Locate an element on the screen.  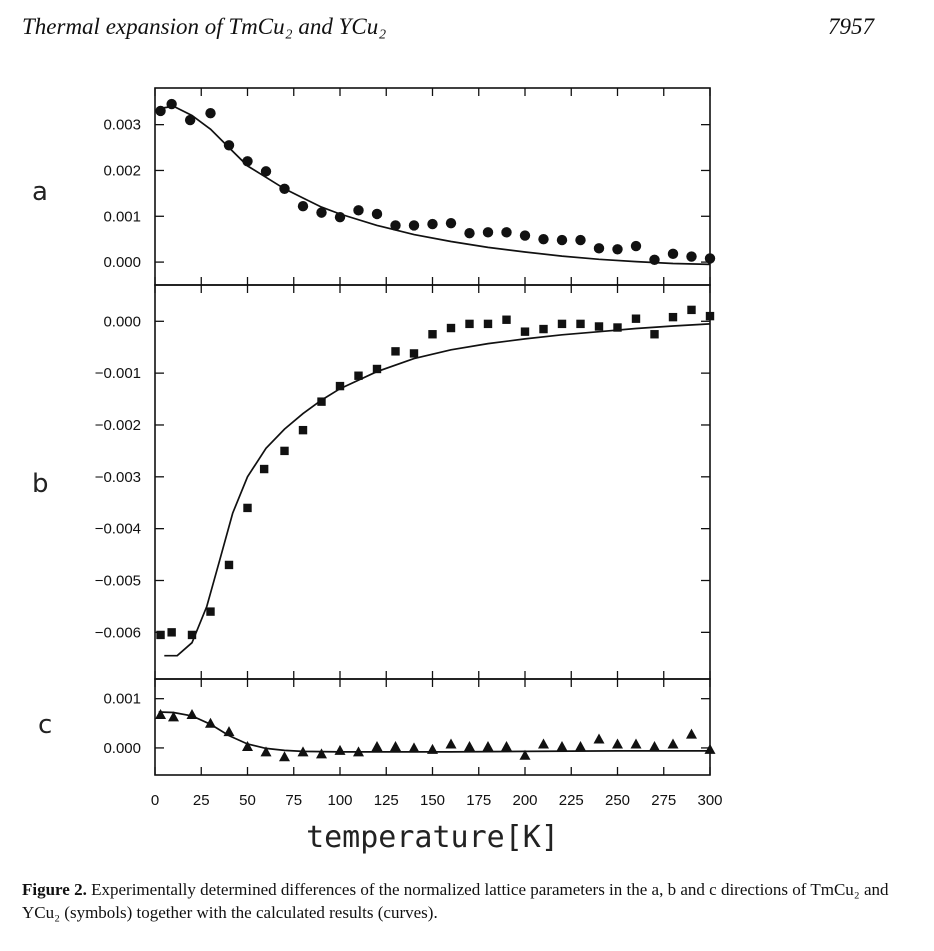
panel-c-xtick-label: 175 is located at coordinates (478, 800).